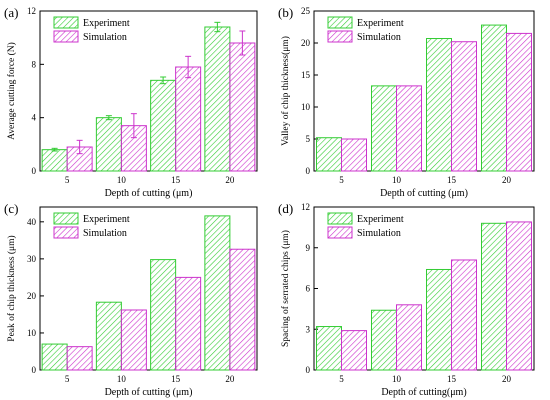 The image size is (550, 400). Describe the element at coordinates (423, 392) in the screenshot. I see `x-axis-label: Depth of cutting(μm)` at that location.